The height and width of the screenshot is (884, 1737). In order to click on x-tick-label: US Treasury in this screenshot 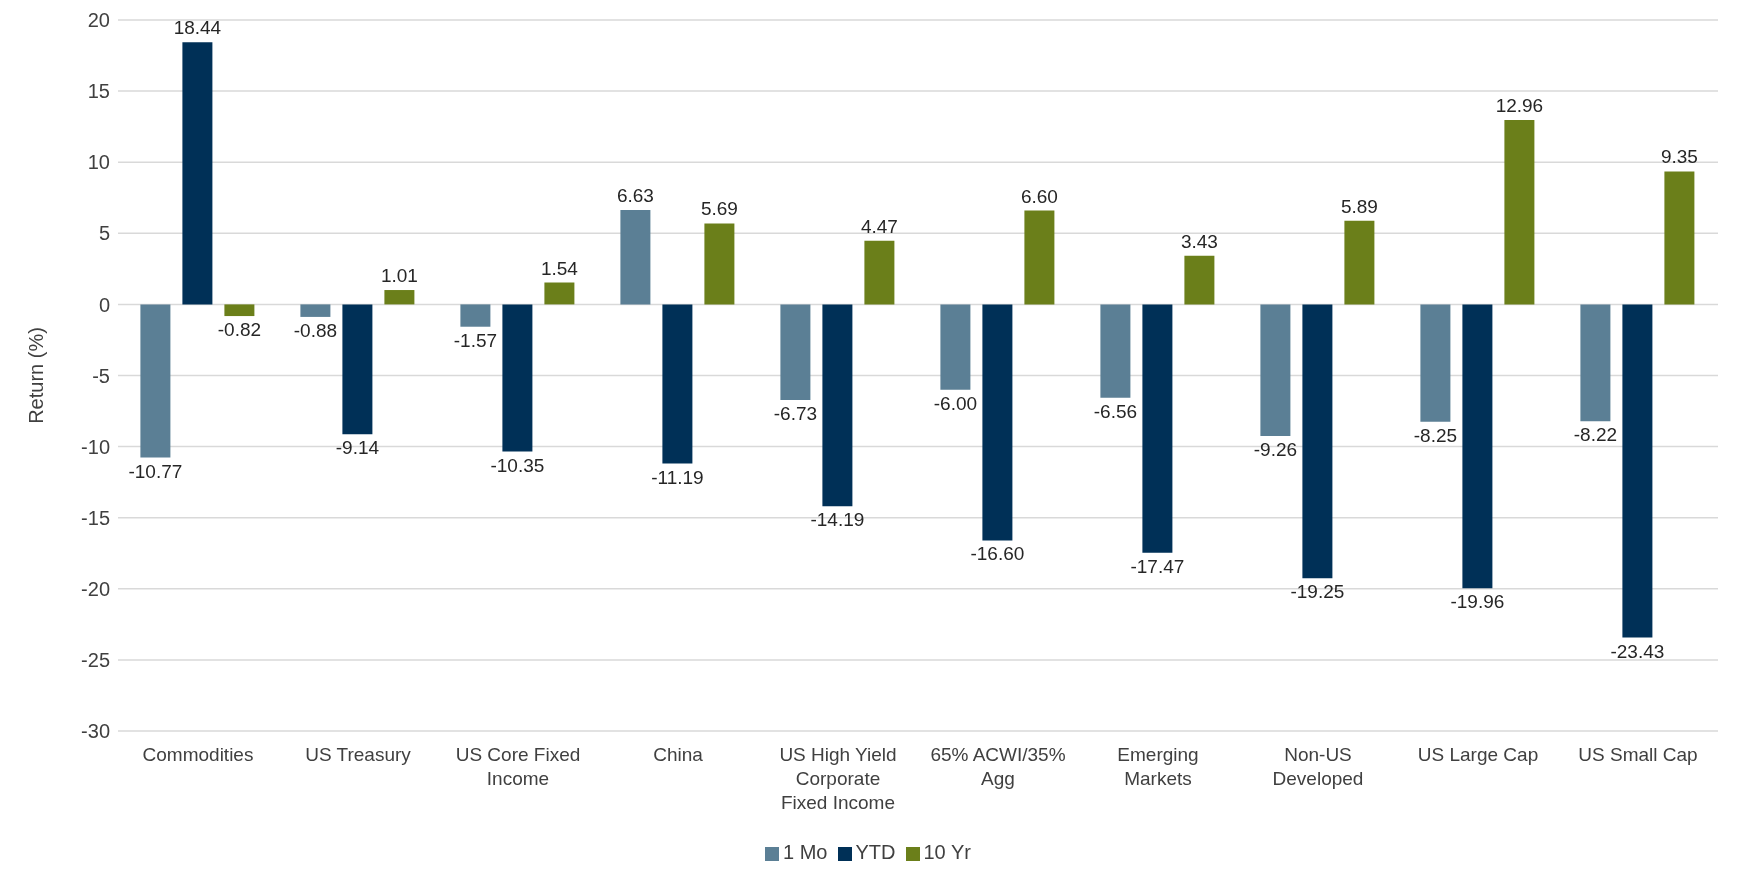, I will do `click(358, 754)`.